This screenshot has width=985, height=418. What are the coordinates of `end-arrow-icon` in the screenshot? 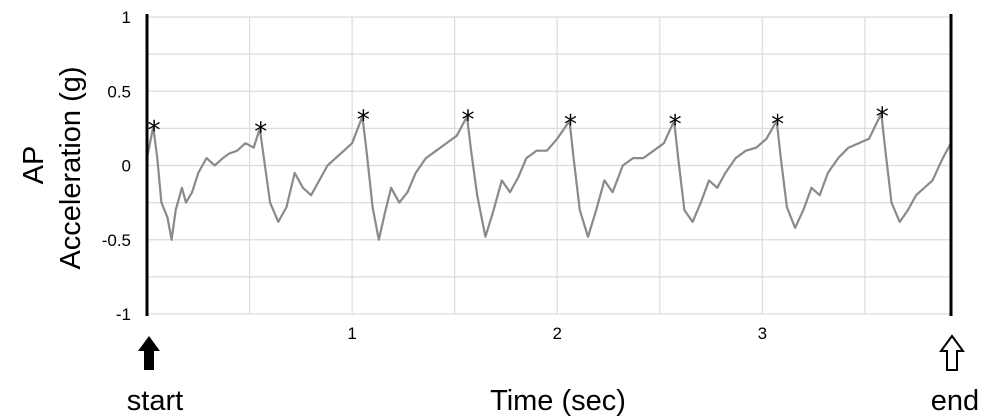 It's located at (952, 352).